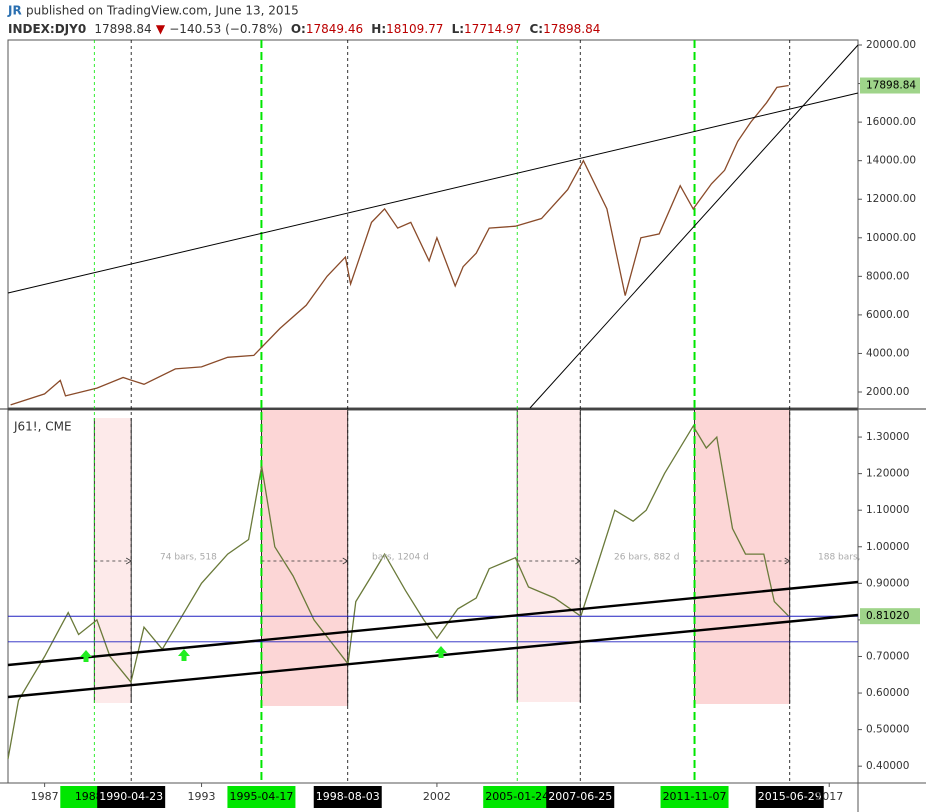 This screenshot has width=926, height=812. I want to click on last-price-label: 17898.84, so click(891, 86).